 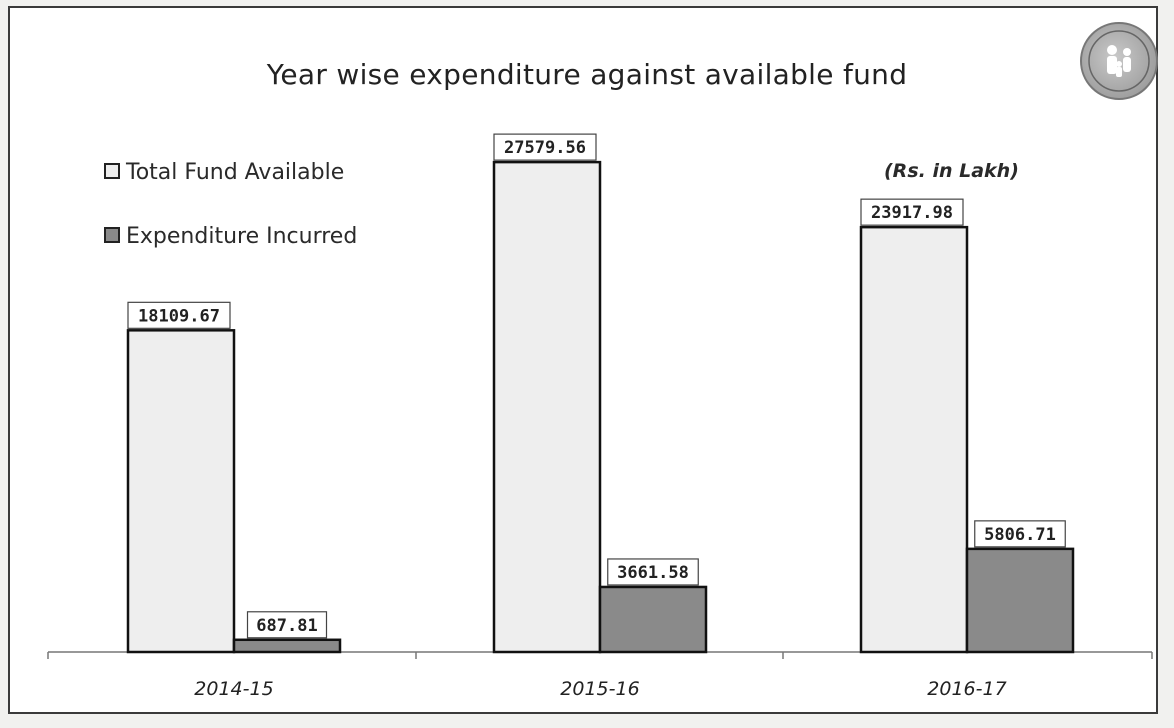 I want to click on data-label: 23917.98, so click(x=912, y=213).